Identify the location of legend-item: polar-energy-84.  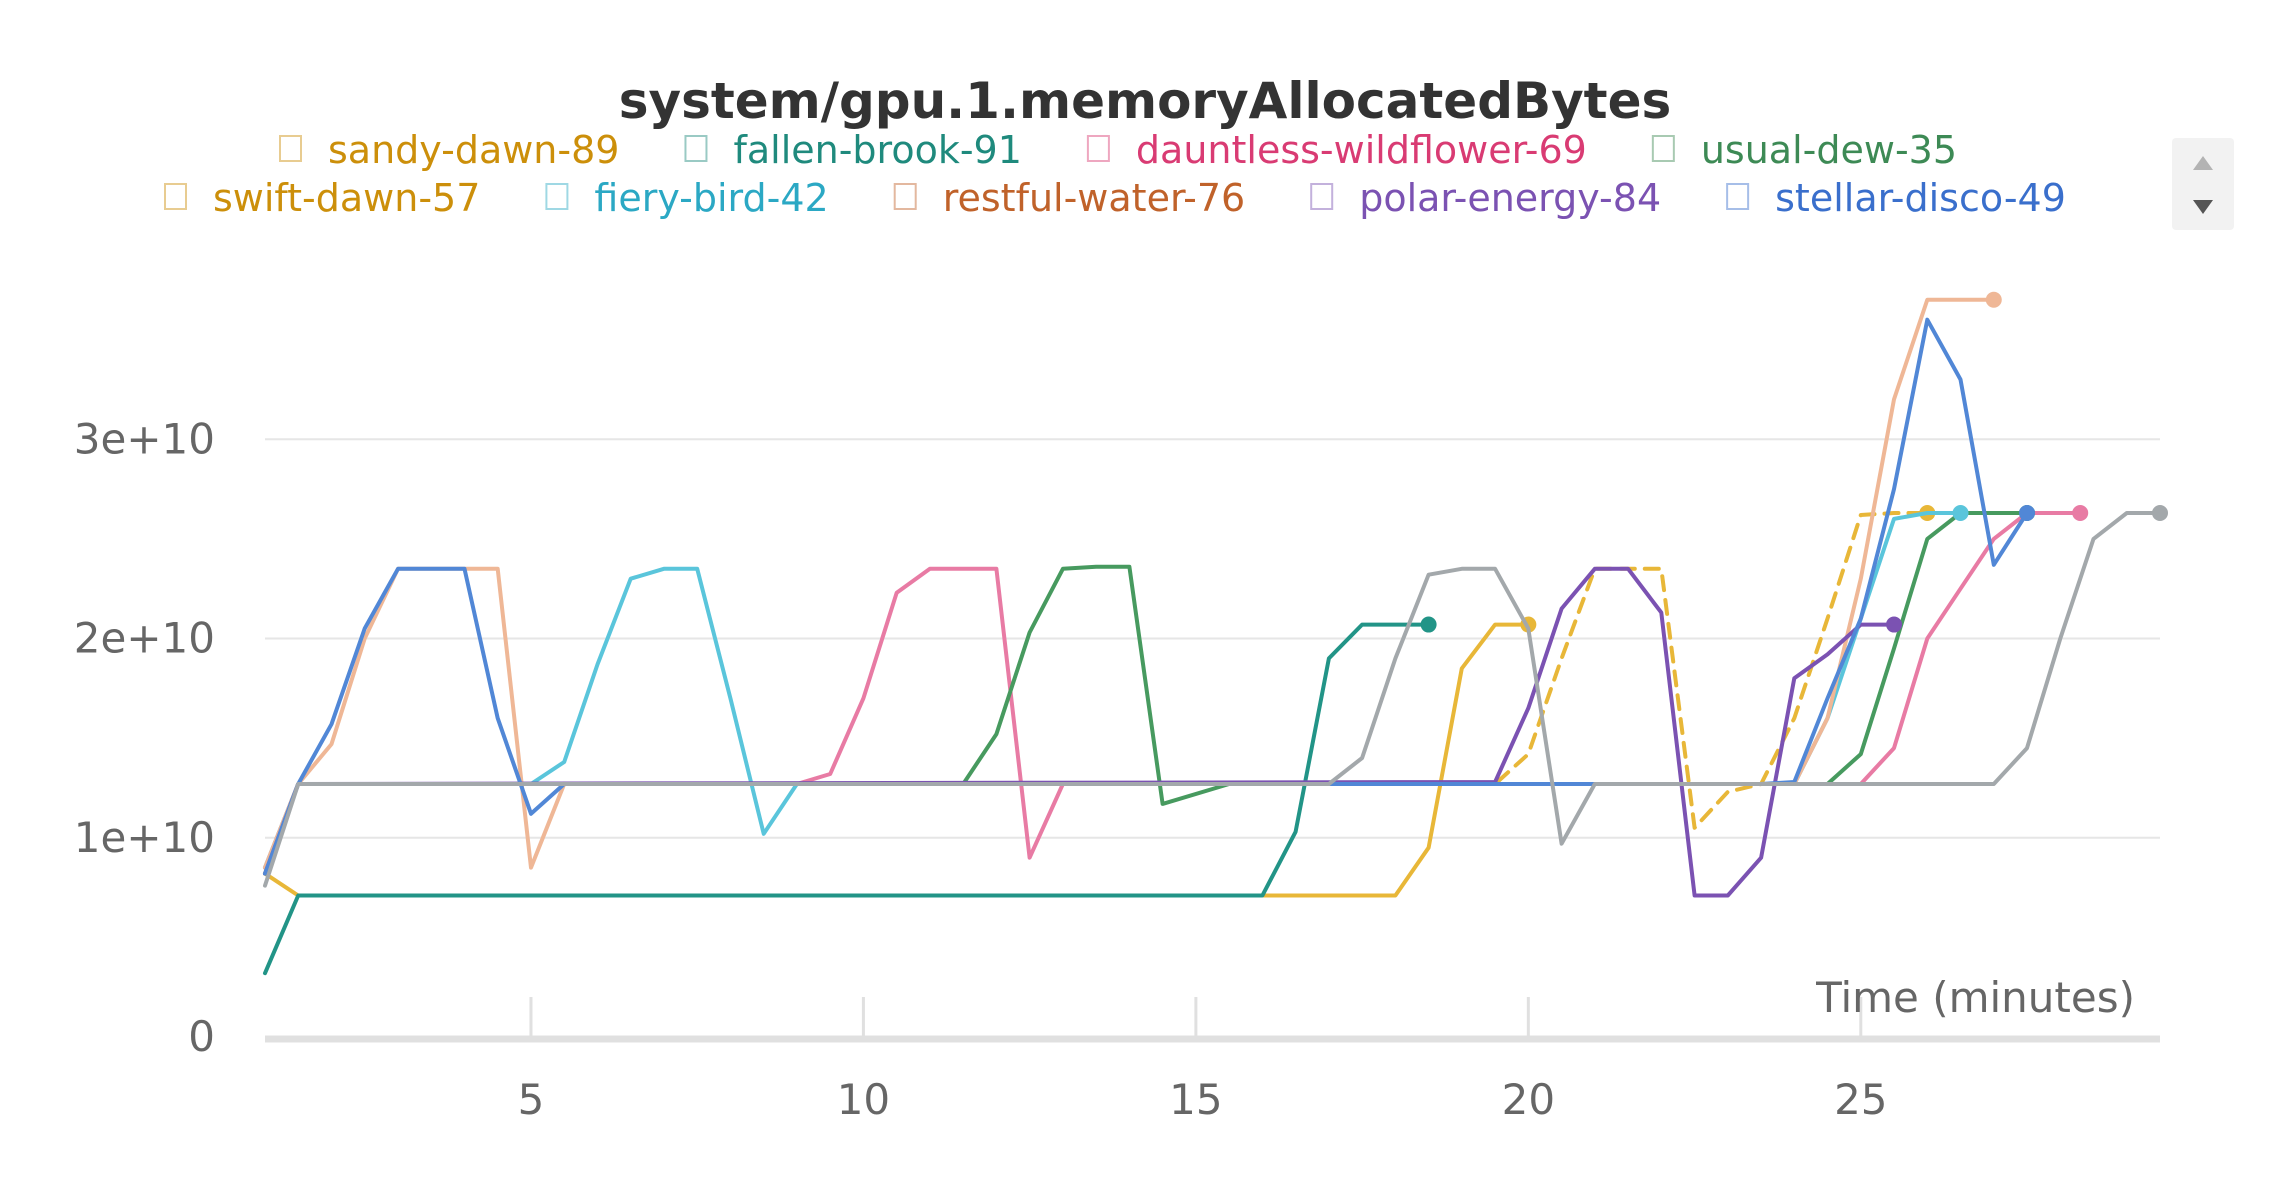
(1485, 198).